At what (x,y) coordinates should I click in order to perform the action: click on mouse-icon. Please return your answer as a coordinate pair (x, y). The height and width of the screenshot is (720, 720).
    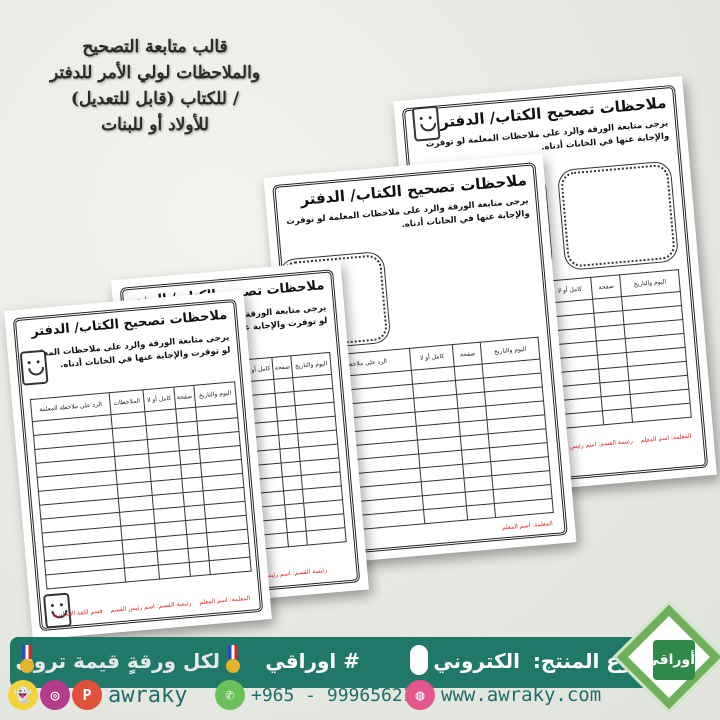
    Looking at the image, I should click on (419, 660).